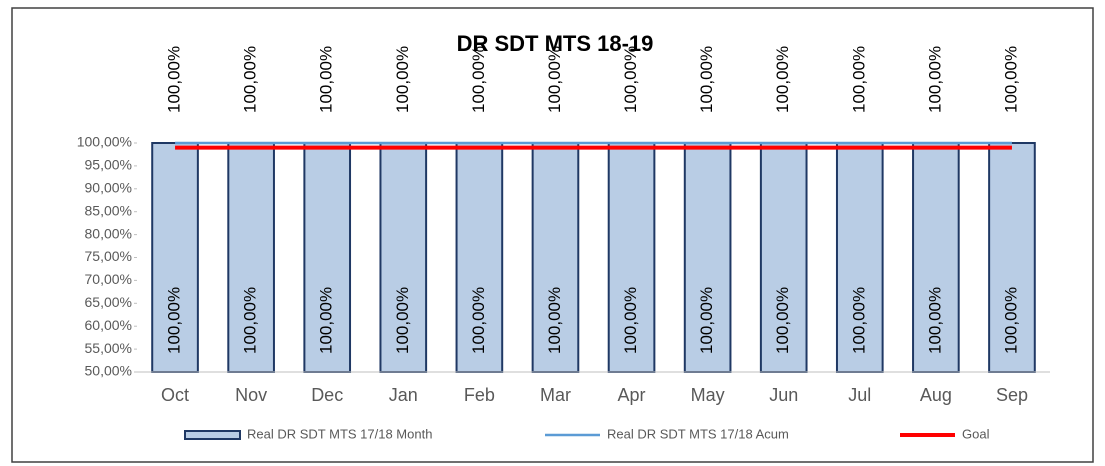 The width and height of the screenshot is (1105, 466). I want to click on x-tick-label: May, so click(708, 395).